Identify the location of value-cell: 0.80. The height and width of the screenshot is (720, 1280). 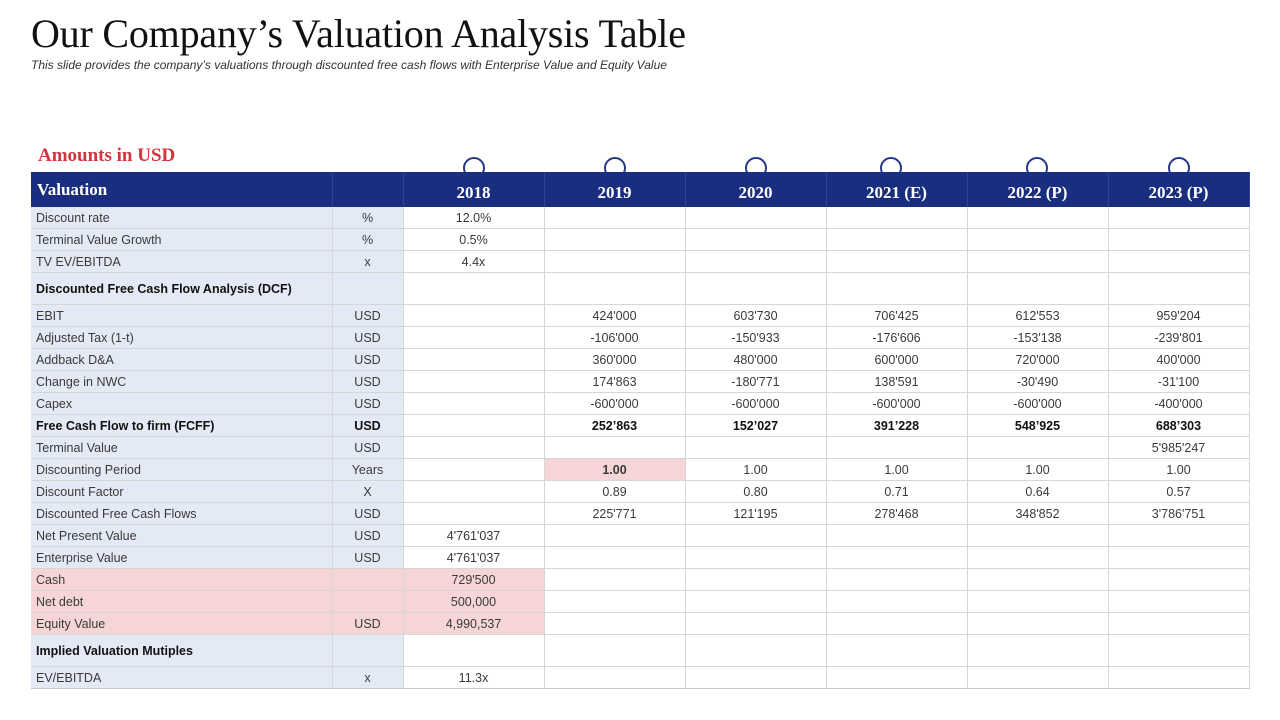
(756, 491).